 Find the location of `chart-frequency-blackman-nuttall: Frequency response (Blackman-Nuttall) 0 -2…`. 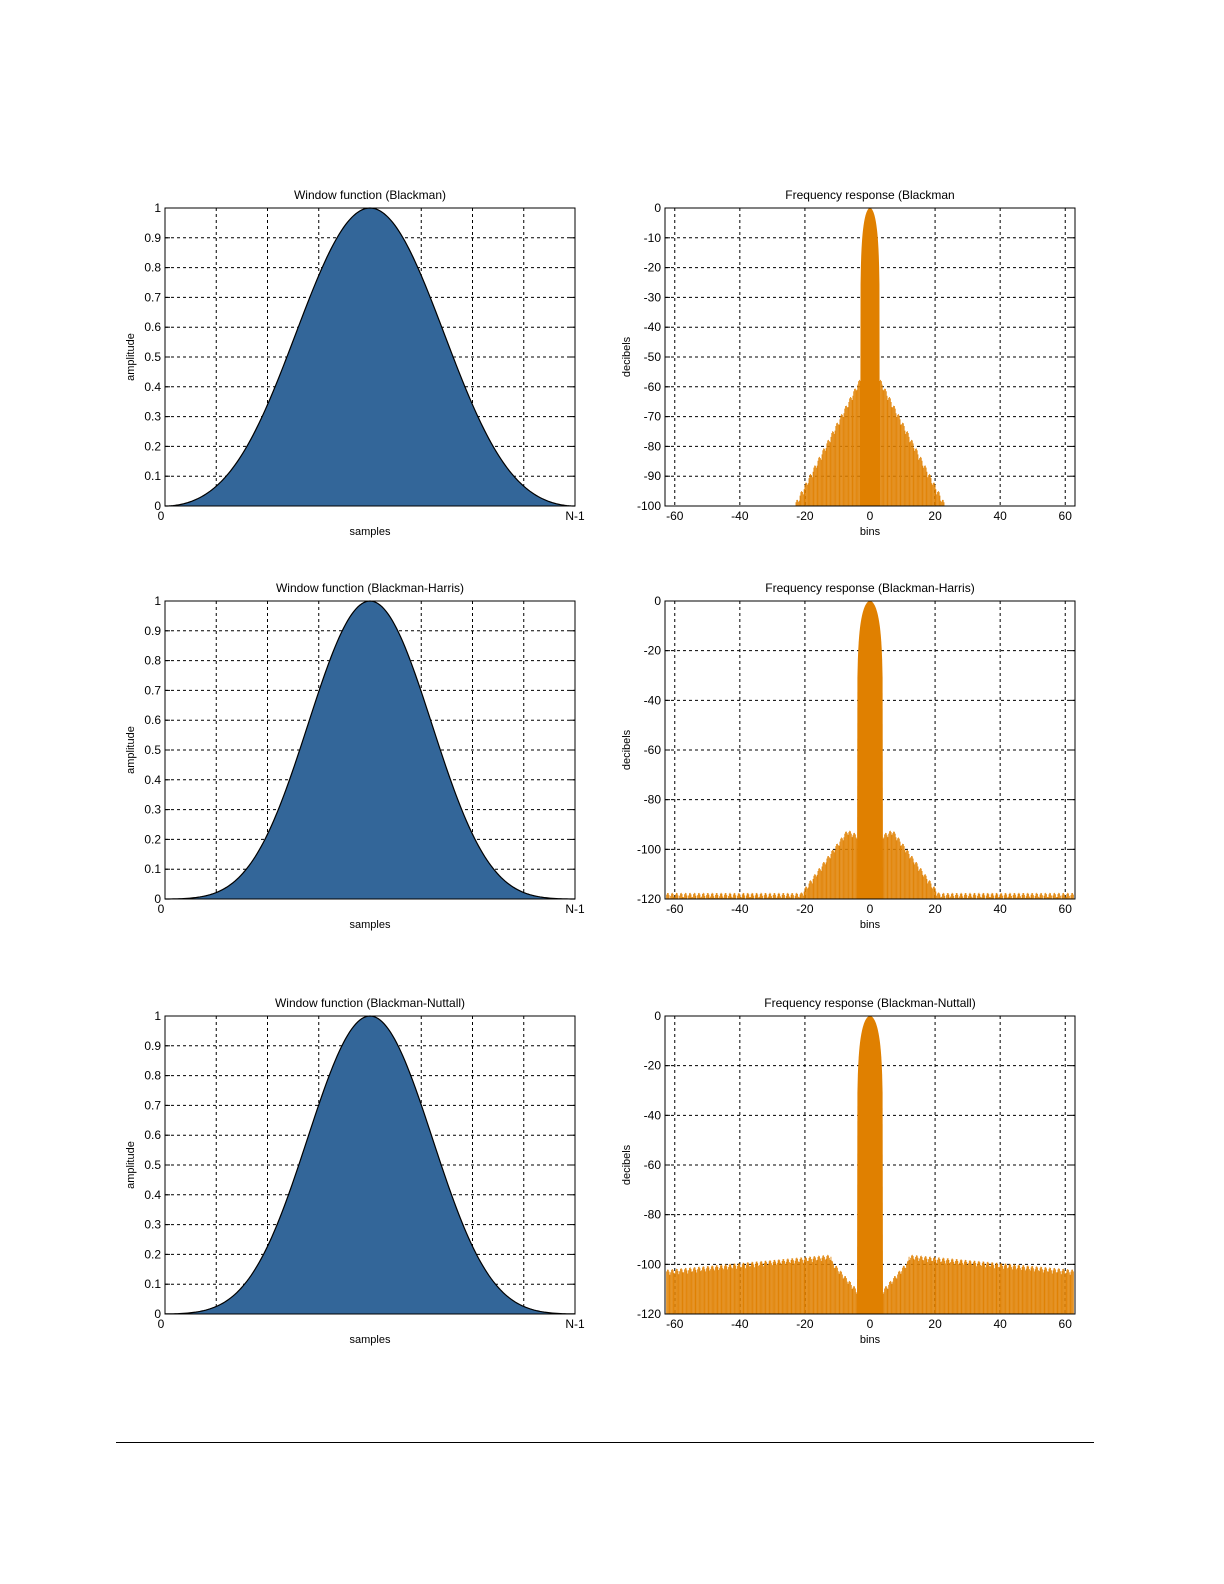

chart-frequency-blackman-nuttall: Frequency response (Blackman-Nuttall) 0 -2… is located at coordinates (855, 1177).